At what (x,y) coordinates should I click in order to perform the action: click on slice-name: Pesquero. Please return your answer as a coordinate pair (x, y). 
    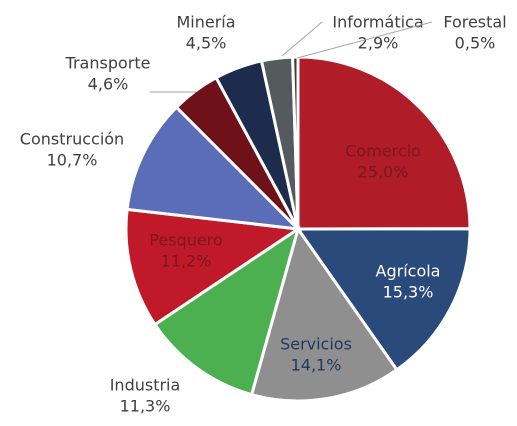
    Looking at the image, I should click on (185, 240).